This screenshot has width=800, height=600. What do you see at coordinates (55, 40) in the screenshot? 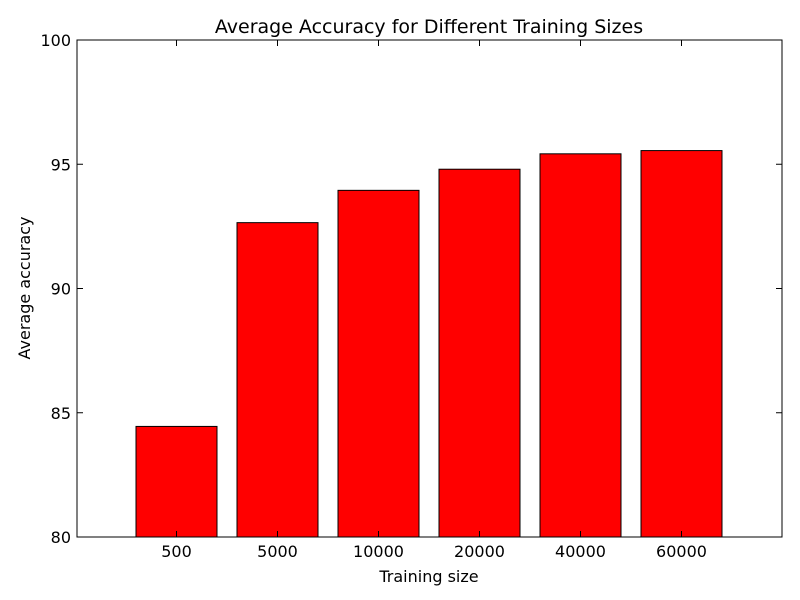
I see `y-tick-label: 100` at bounding box center [55, 40].